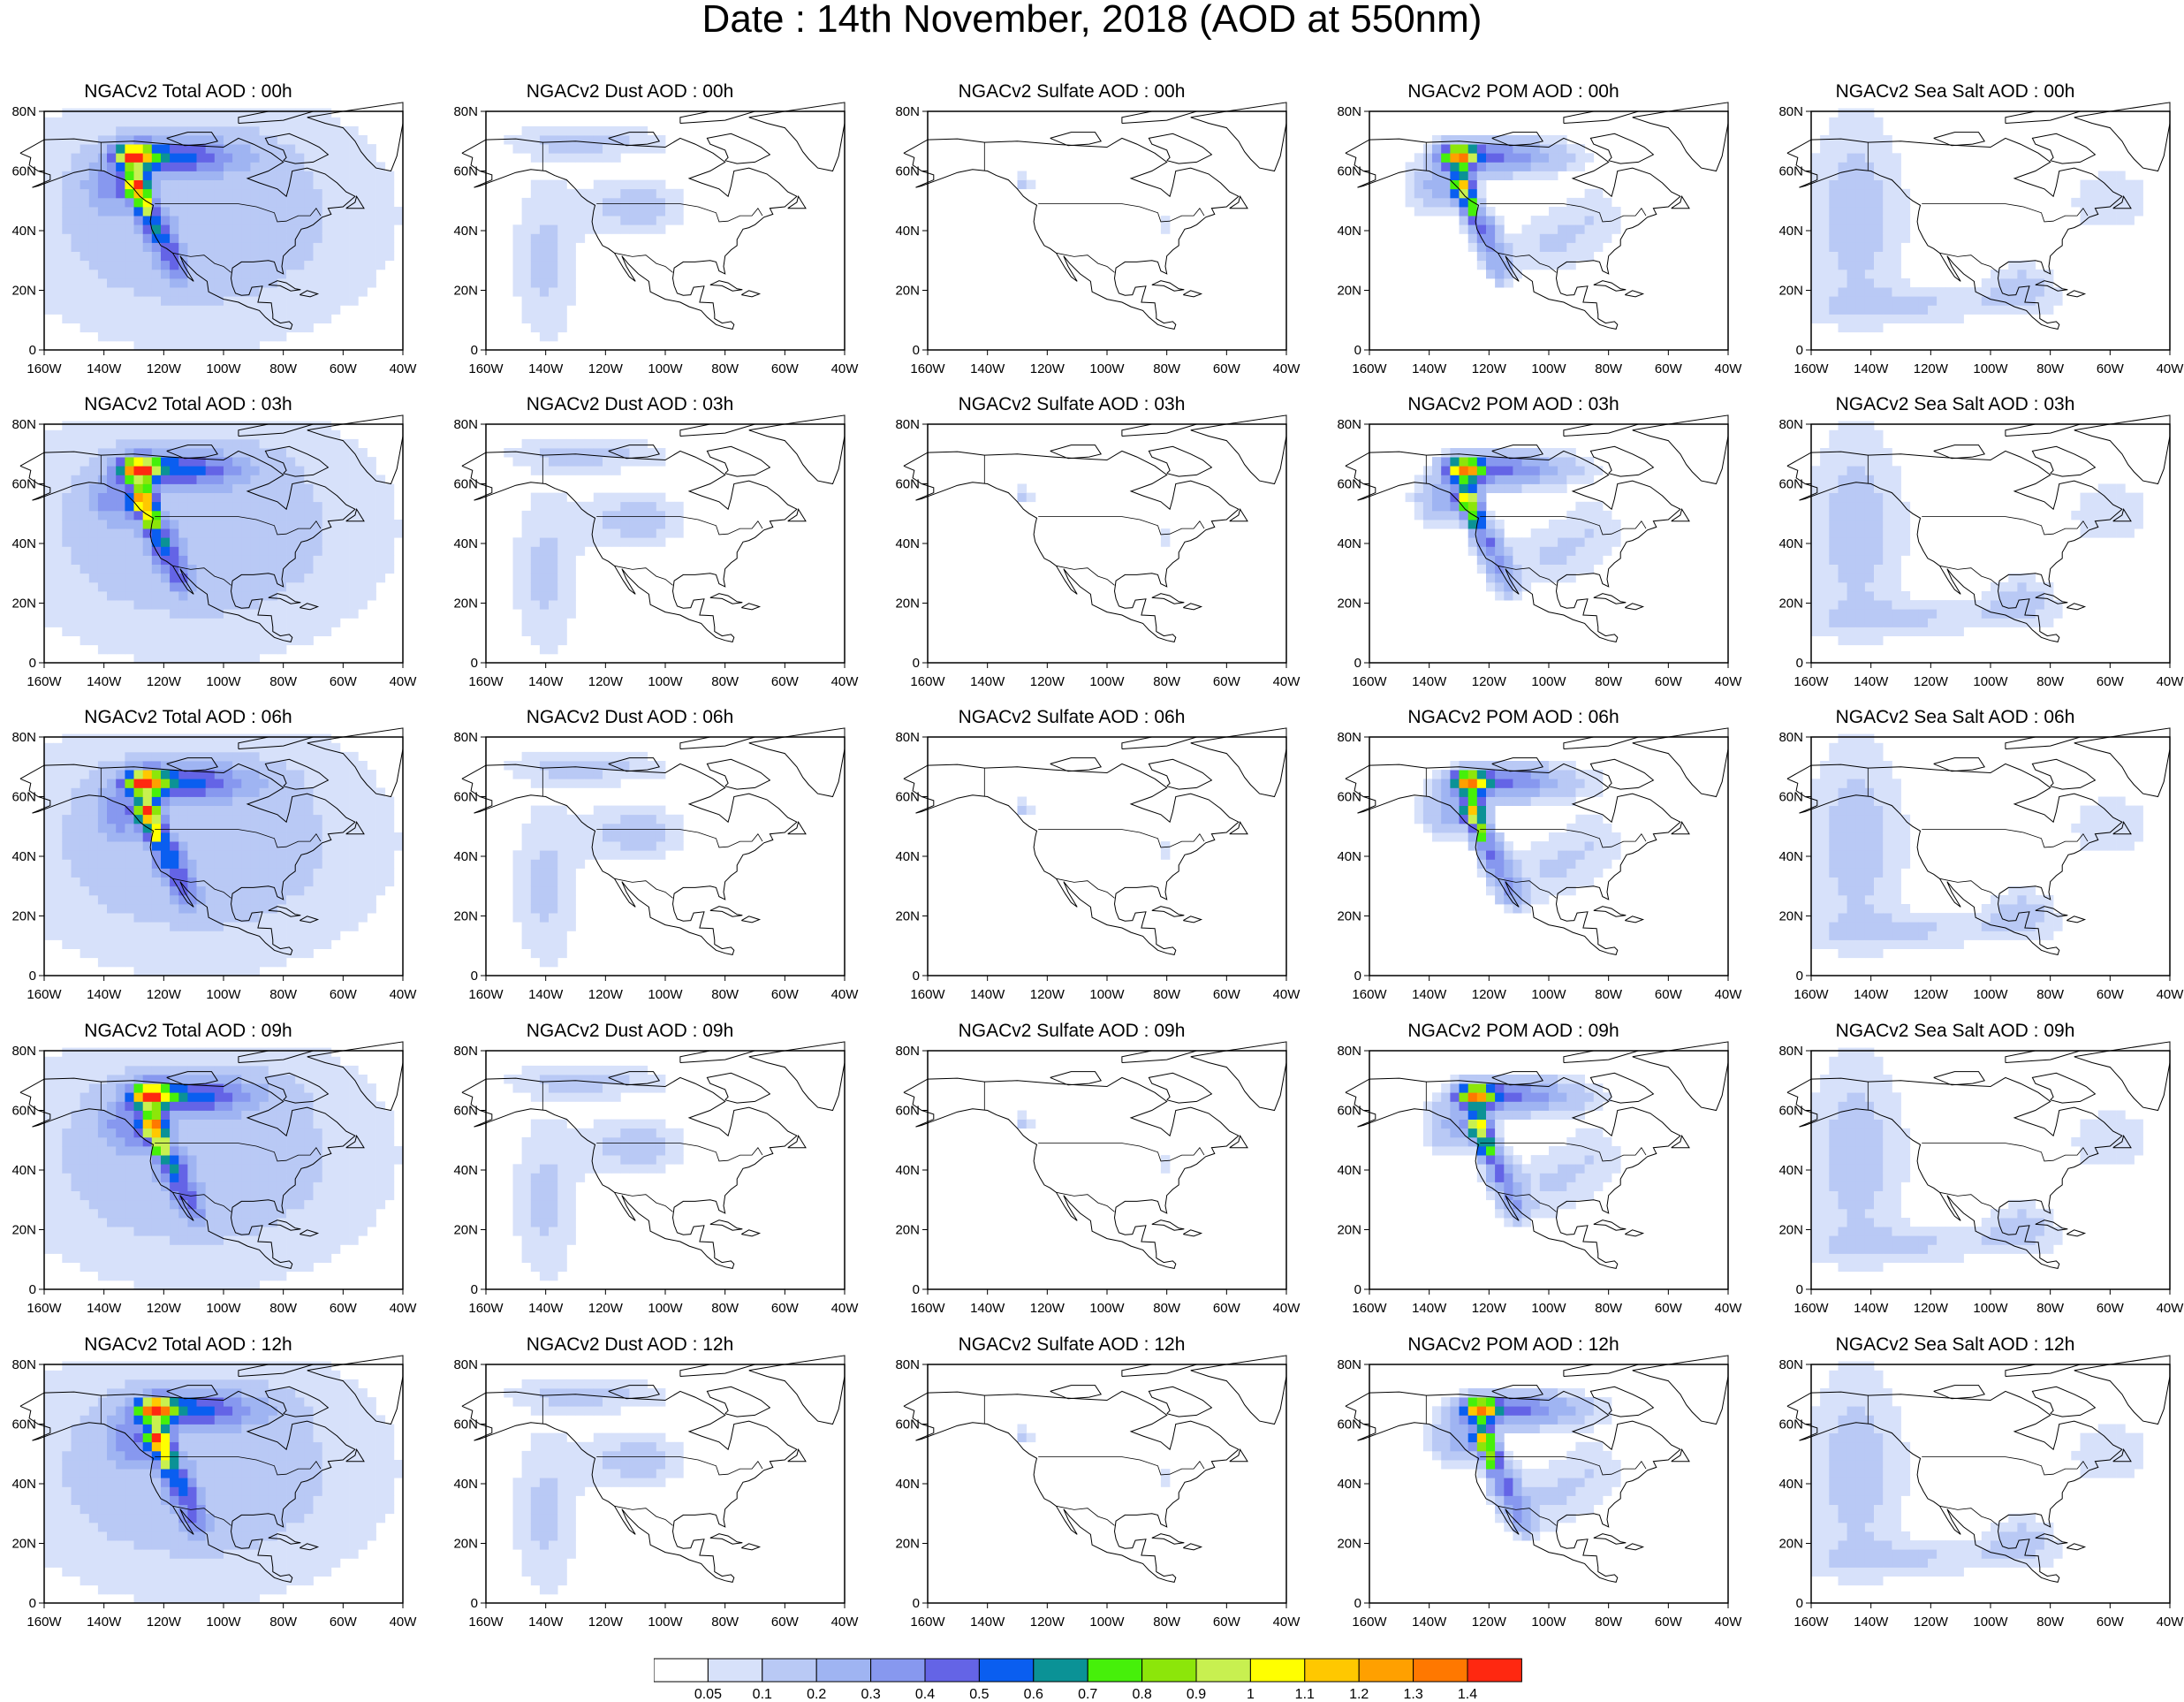 The image size is (2184, 1702). What do you see at coordinates (23, 916) in the screenshot?
I see `lat-tick-label: 20N` at bounding box center [23, 916].